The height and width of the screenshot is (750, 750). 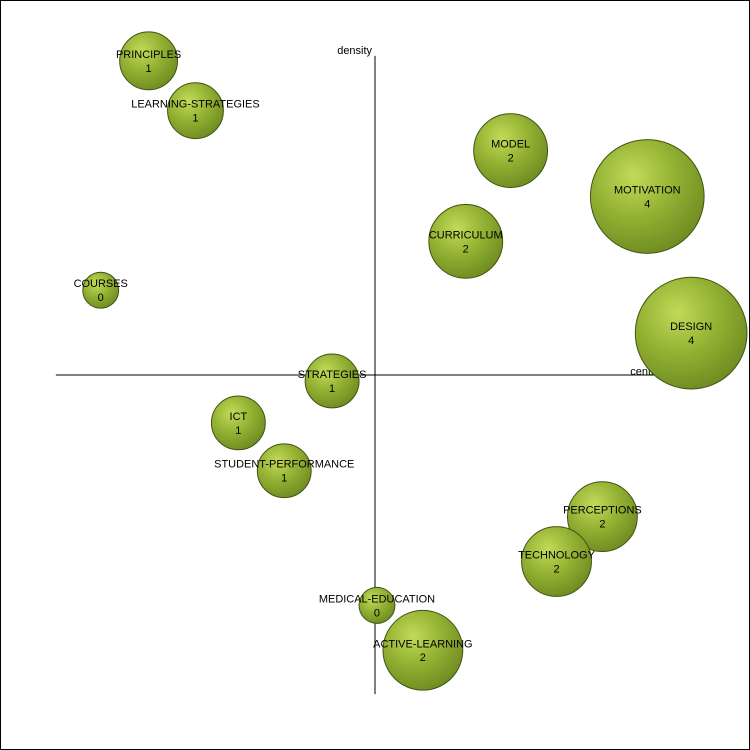 I want to click on bubble-motivation: MOTIVATION 4, so click(x=647, y=196).